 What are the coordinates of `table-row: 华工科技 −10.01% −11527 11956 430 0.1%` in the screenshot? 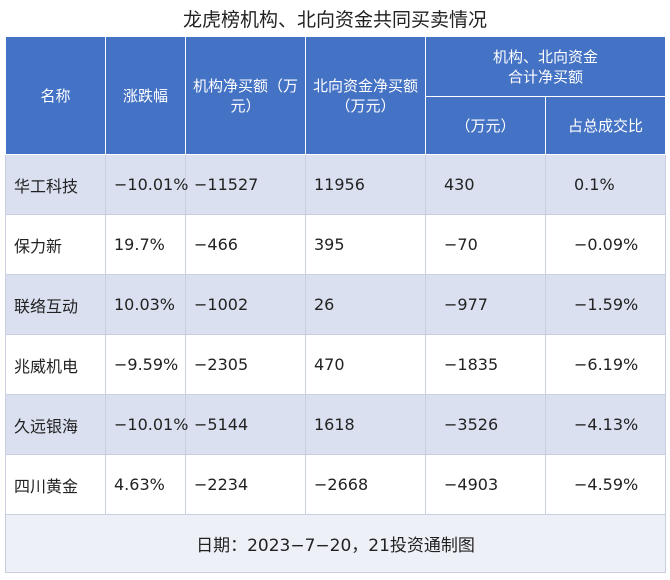 It's located at (336, 184).